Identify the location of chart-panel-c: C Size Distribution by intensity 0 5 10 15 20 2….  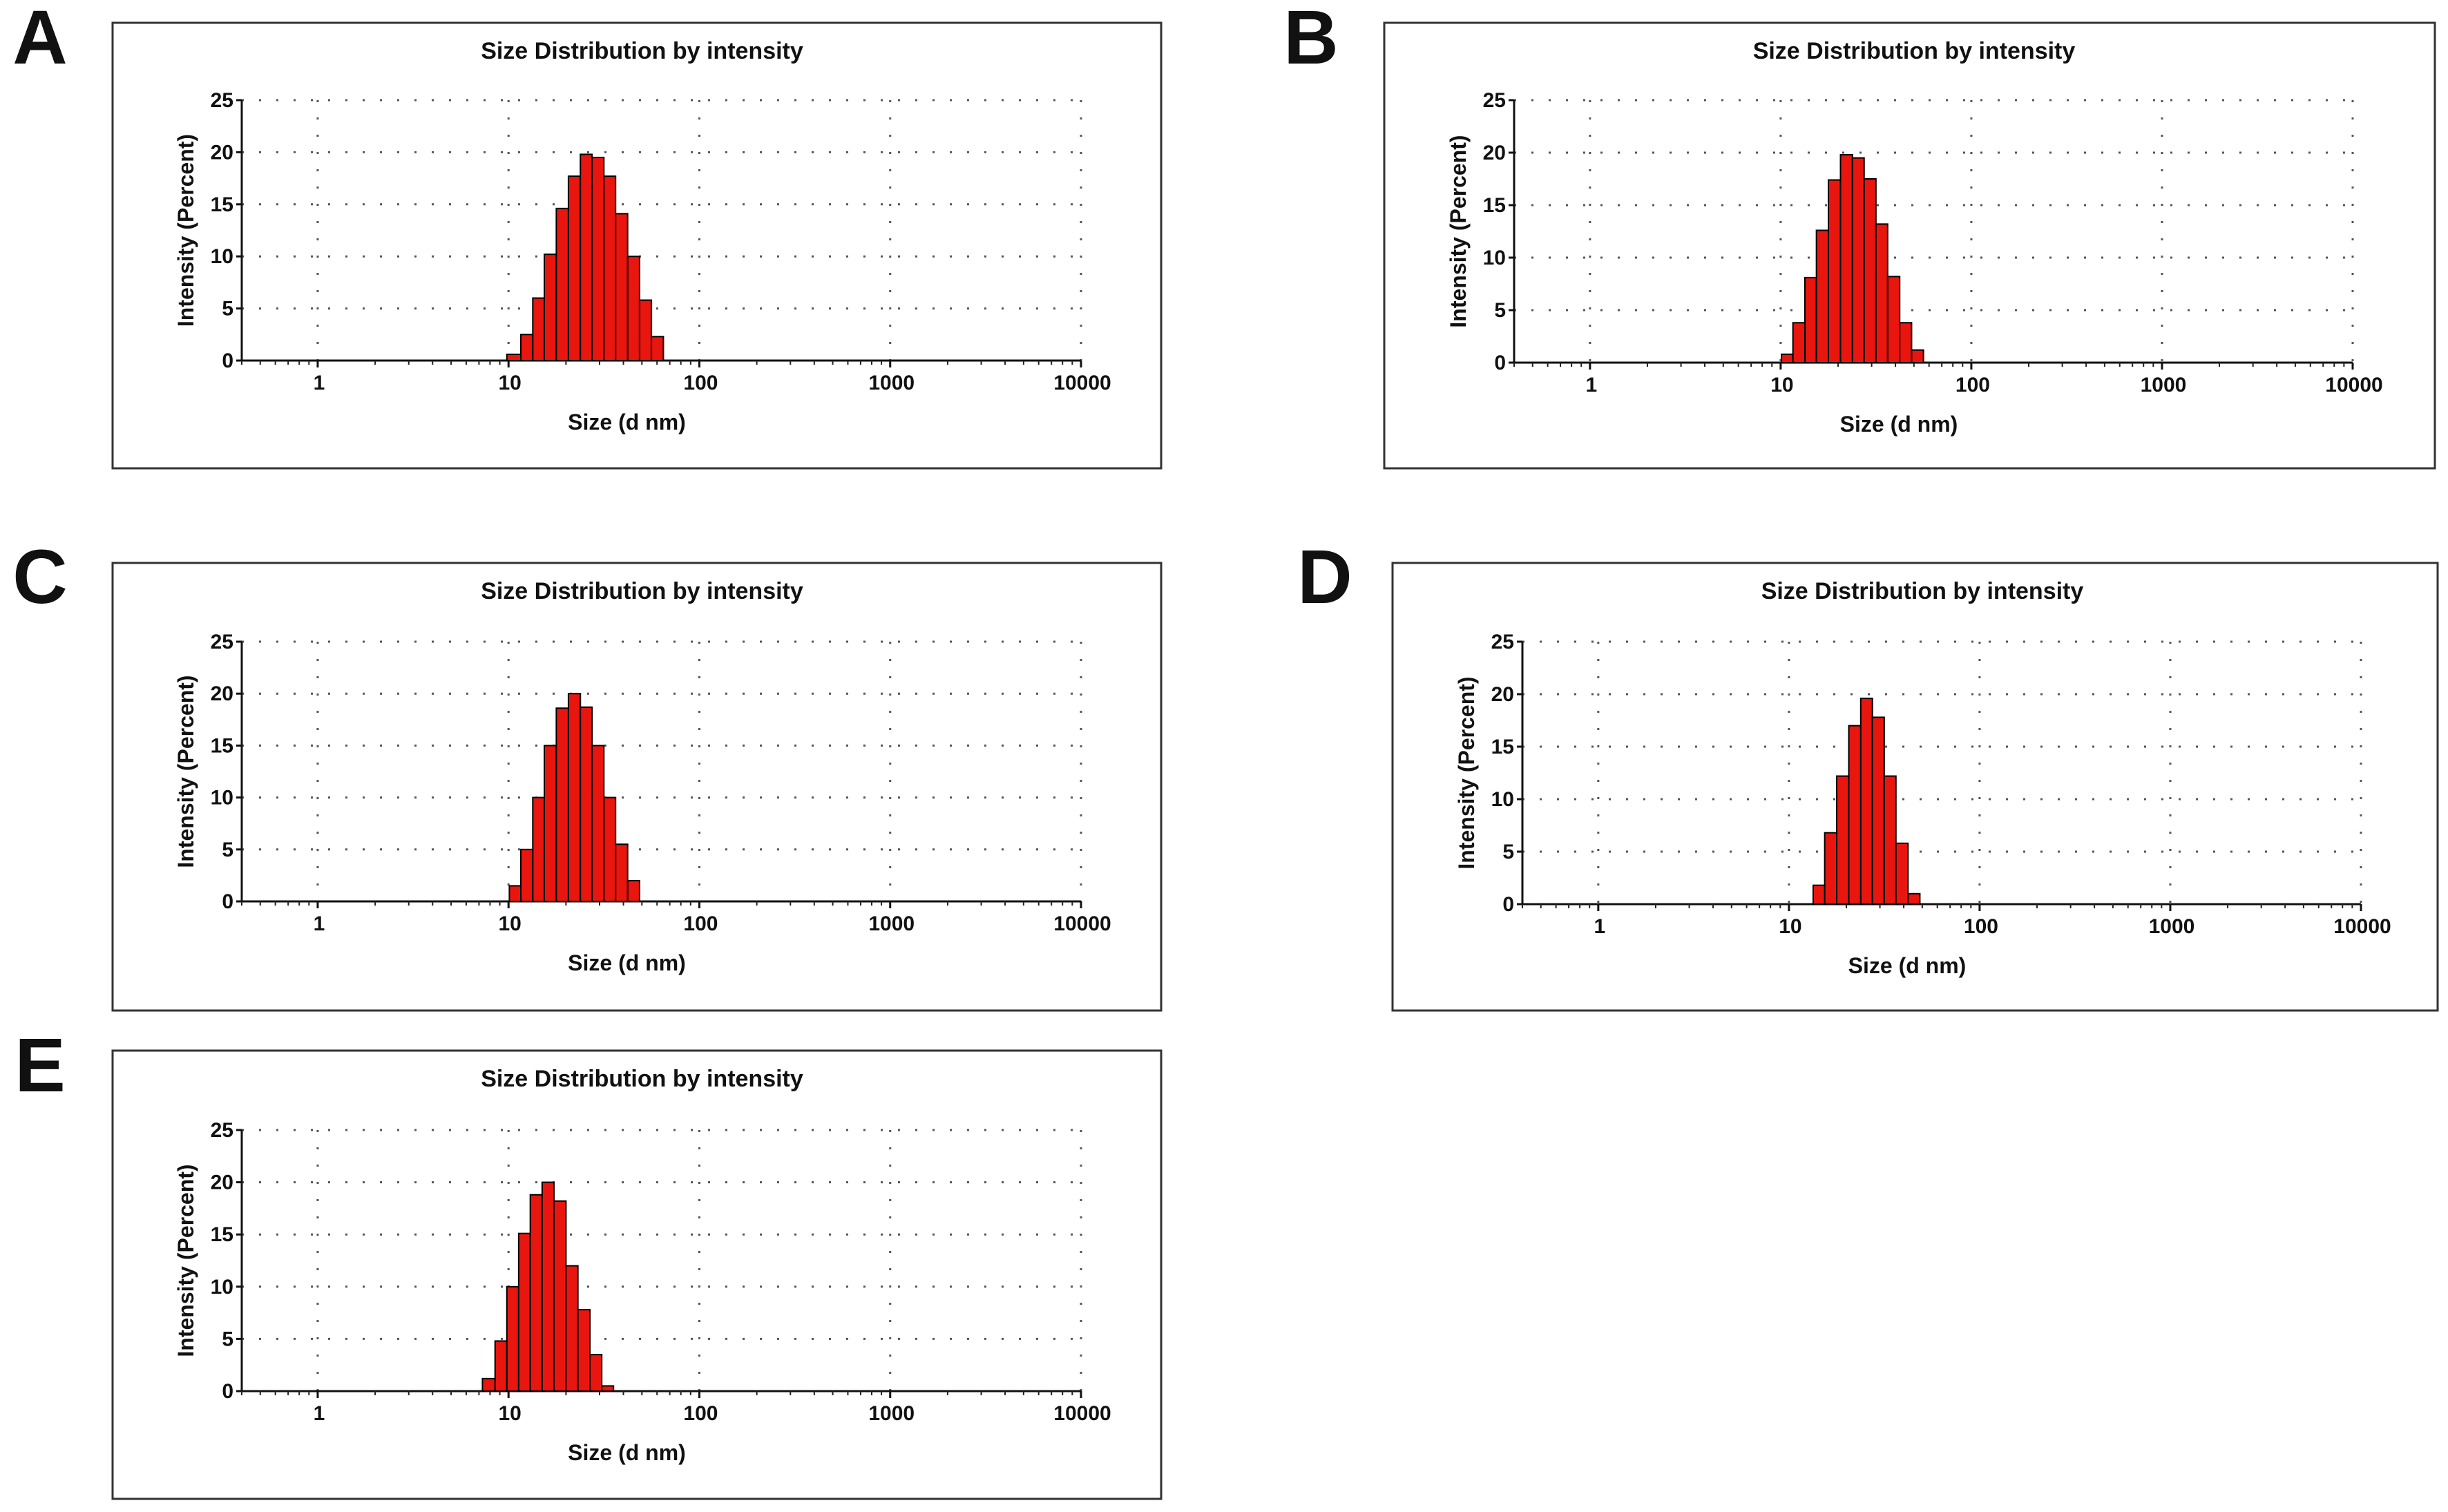
(587, 773).